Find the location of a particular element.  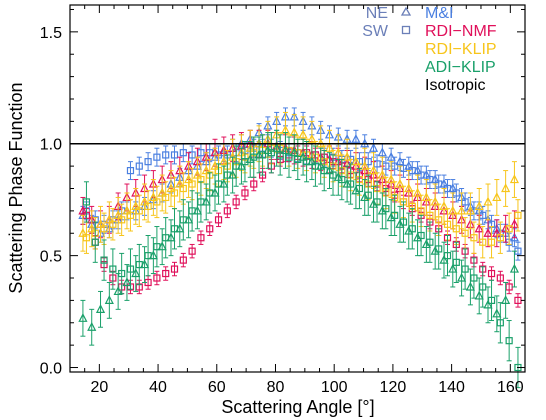

y-axis-label: Scattering Phase Function is located at coordinates (16, 187).